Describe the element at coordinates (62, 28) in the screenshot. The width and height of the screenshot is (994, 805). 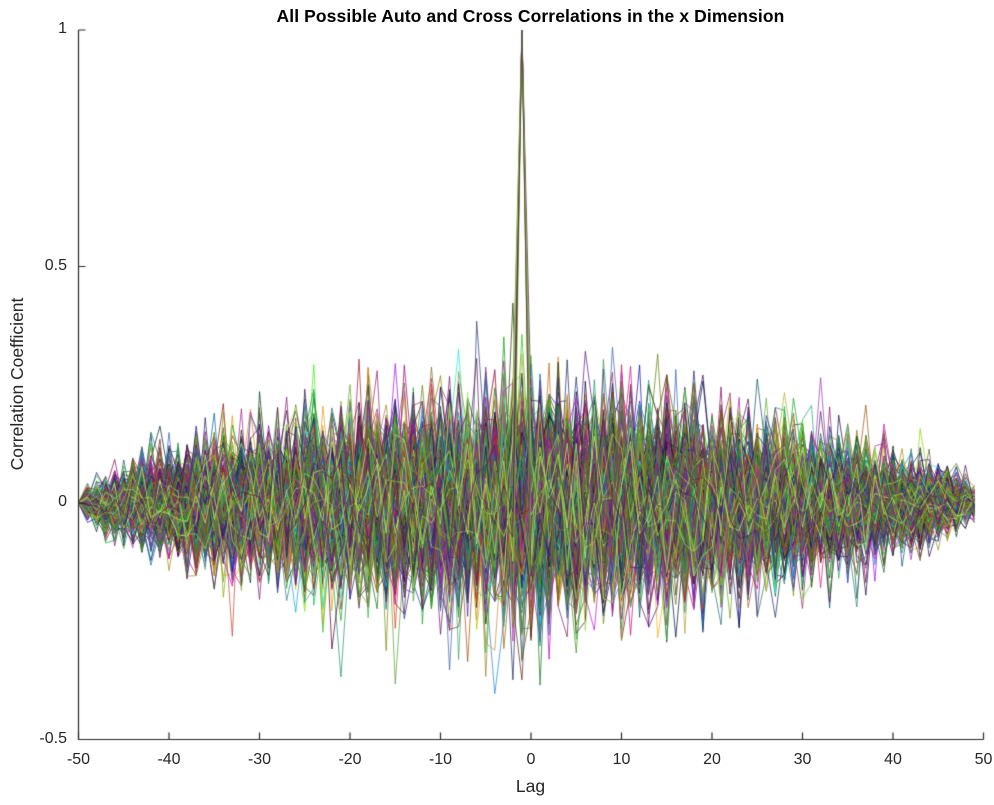
I see `y-tick-label: 1` at that location.